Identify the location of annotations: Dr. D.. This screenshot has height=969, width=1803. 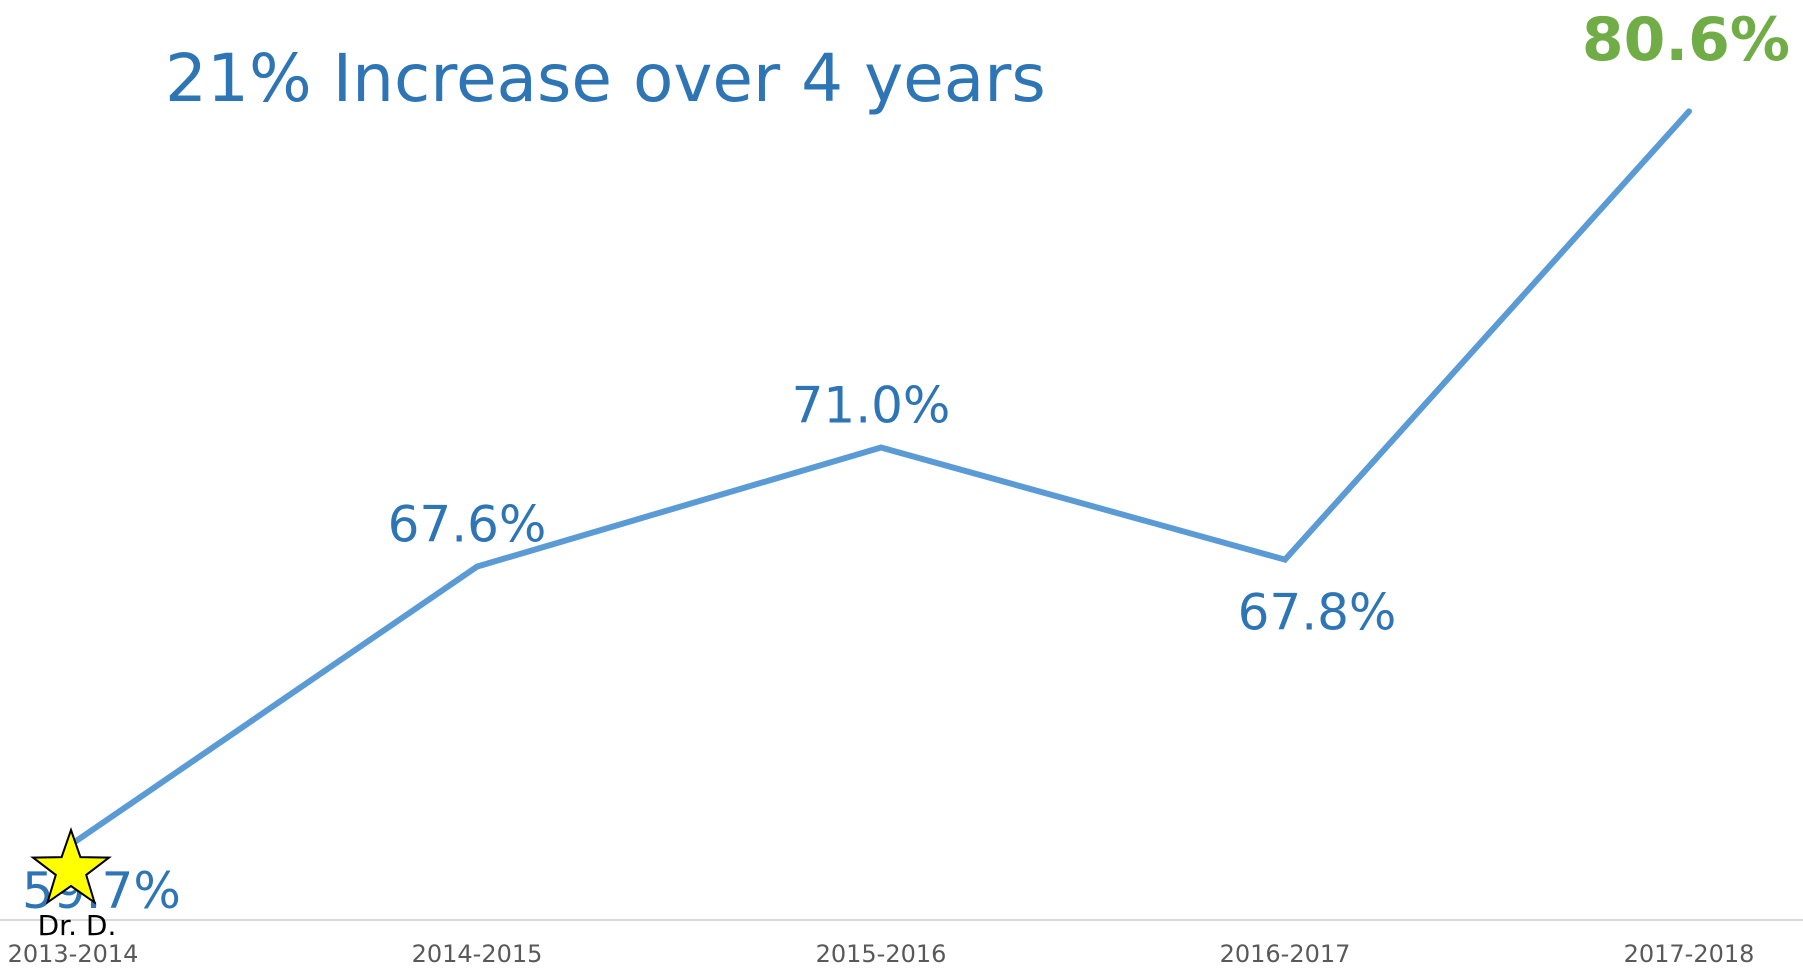
(73, 884).